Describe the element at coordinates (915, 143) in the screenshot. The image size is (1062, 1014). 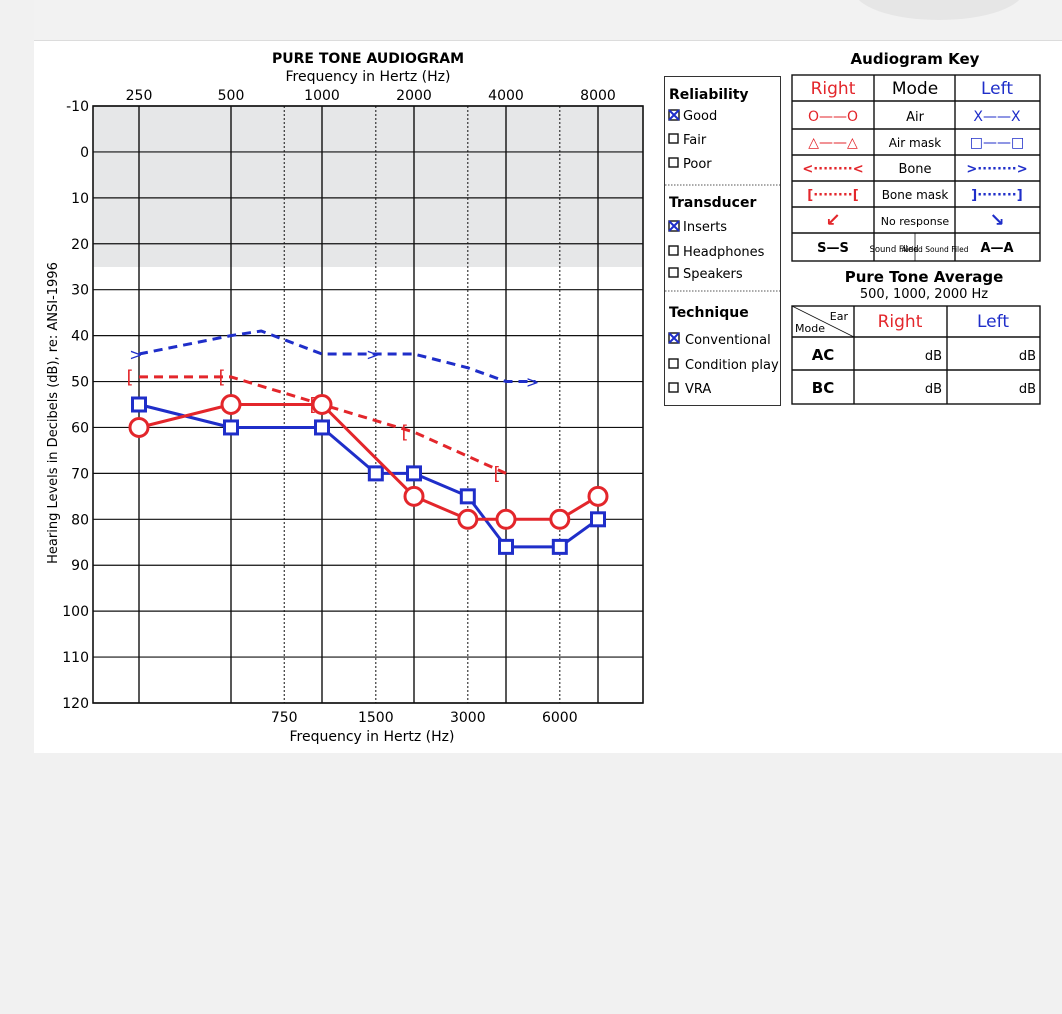
I see `key-airmask-mode: Air mask` at that location.